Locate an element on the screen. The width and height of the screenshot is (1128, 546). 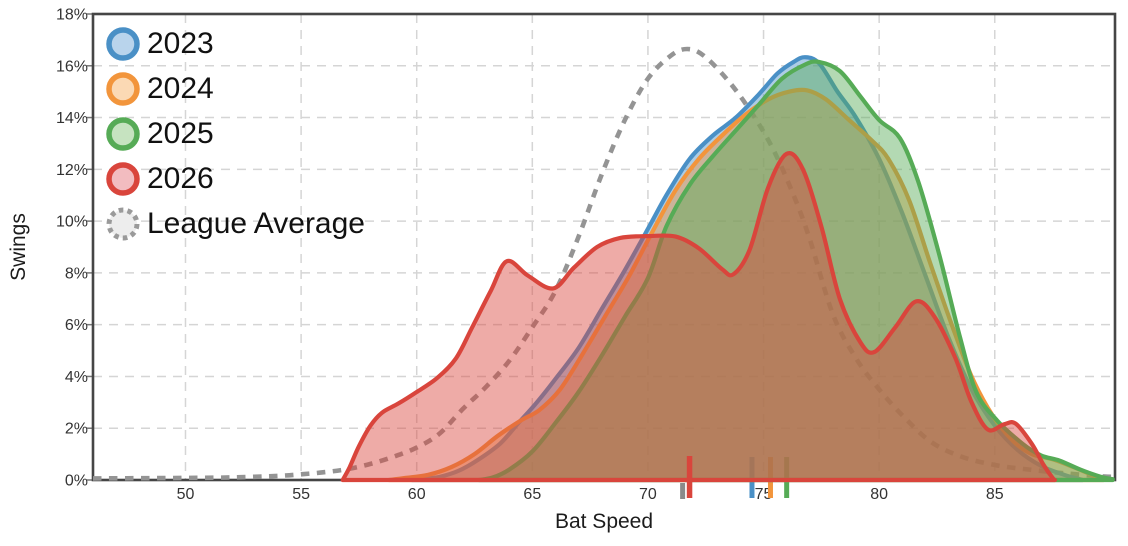
legend-label-2026: 2026 is located at coordinates (180, 178).